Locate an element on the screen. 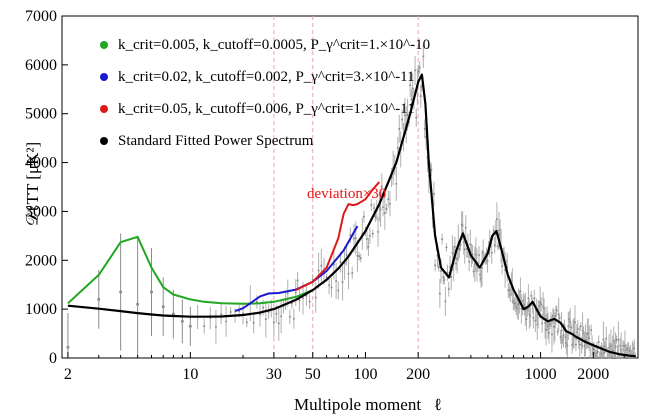 The image size is (647, 417). legend-red-dot-icon is located at coordinates (104, 109).